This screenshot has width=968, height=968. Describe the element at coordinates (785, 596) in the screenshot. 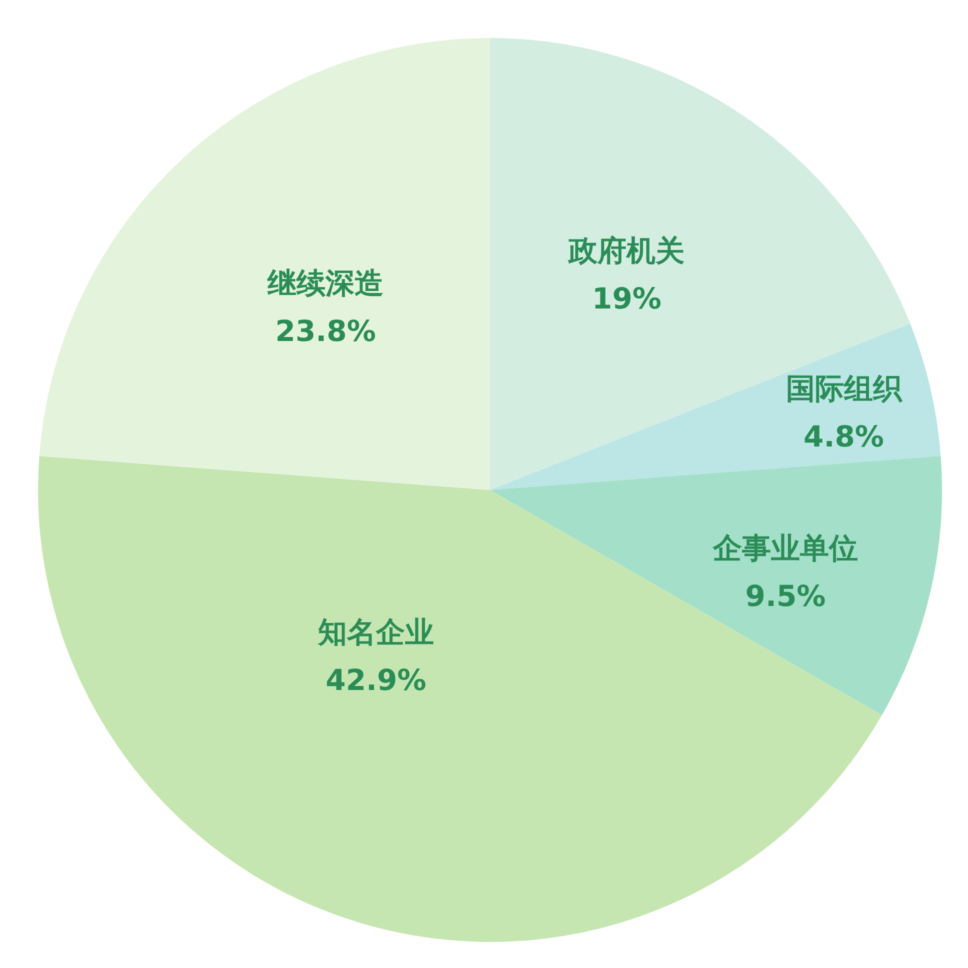

I see `data-label: 9.5%` at that location.